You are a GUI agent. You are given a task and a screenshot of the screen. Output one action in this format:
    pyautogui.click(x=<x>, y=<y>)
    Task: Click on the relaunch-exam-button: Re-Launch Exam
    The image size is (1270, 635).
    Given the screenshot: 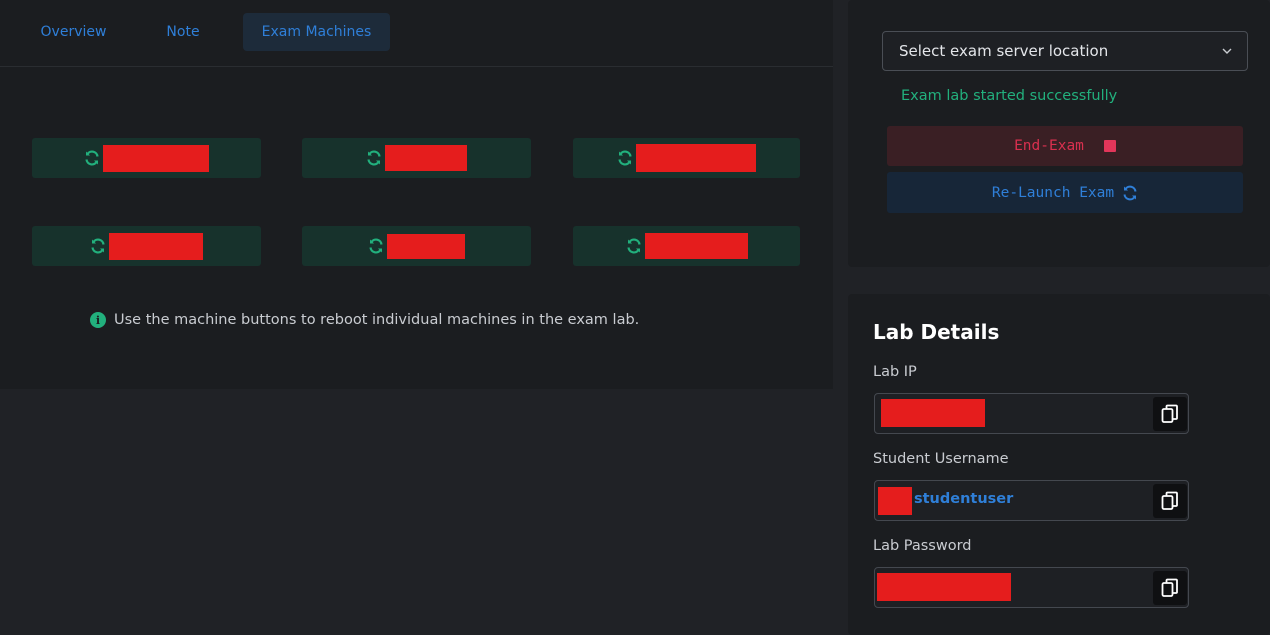 What is the action you would take?
    pyautogui.click(x=1065, y=192)
    